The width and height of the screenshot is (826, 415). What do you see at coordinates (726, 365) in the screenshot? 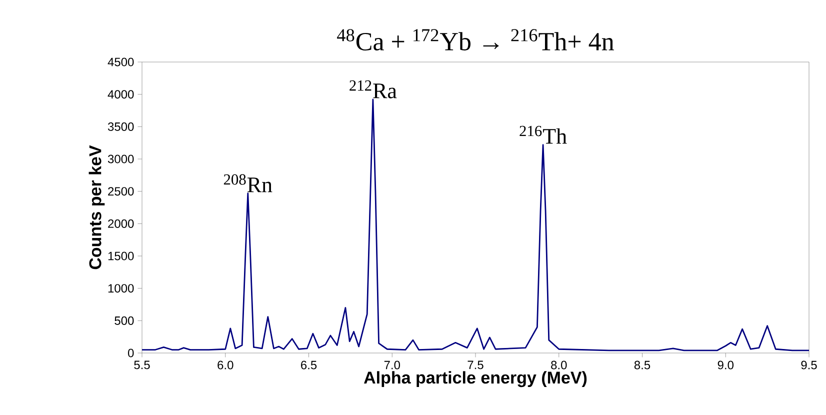
I see `x-tick-label: 9.0` at bounding box center [726, 365].